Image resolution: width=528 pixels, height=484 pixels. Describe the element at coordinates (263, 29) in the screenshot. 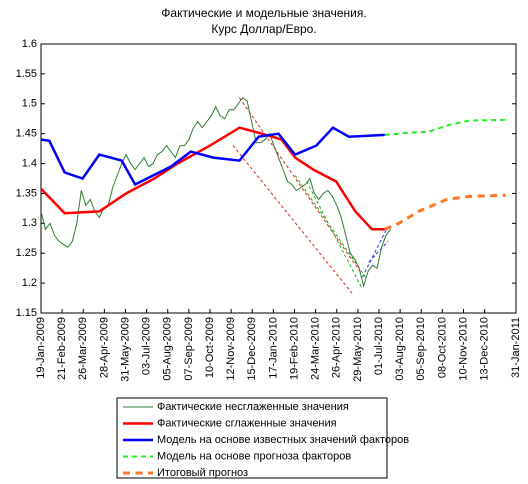

I see `chart-title: Курс Доллар/Евро.` at that location.